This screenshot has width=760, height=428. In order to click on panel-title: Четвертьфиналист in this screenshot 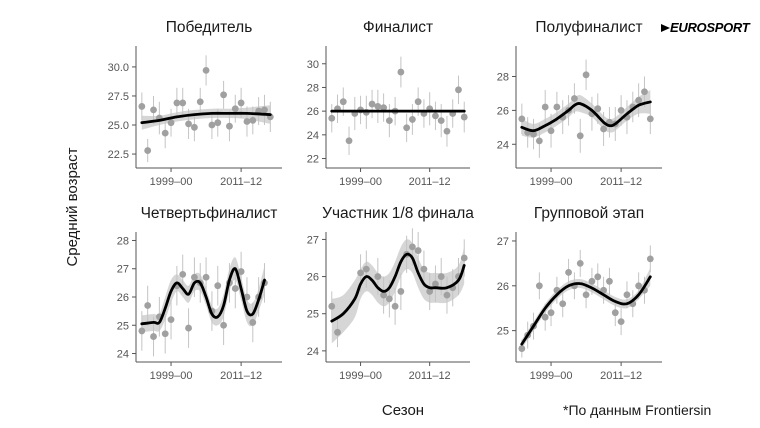, I will do `click(209, 213)`.